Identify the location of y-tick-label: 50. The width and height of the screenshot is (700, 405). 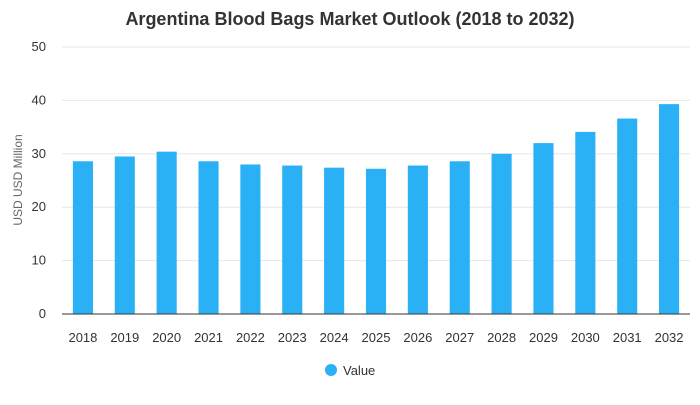
(39, 46).